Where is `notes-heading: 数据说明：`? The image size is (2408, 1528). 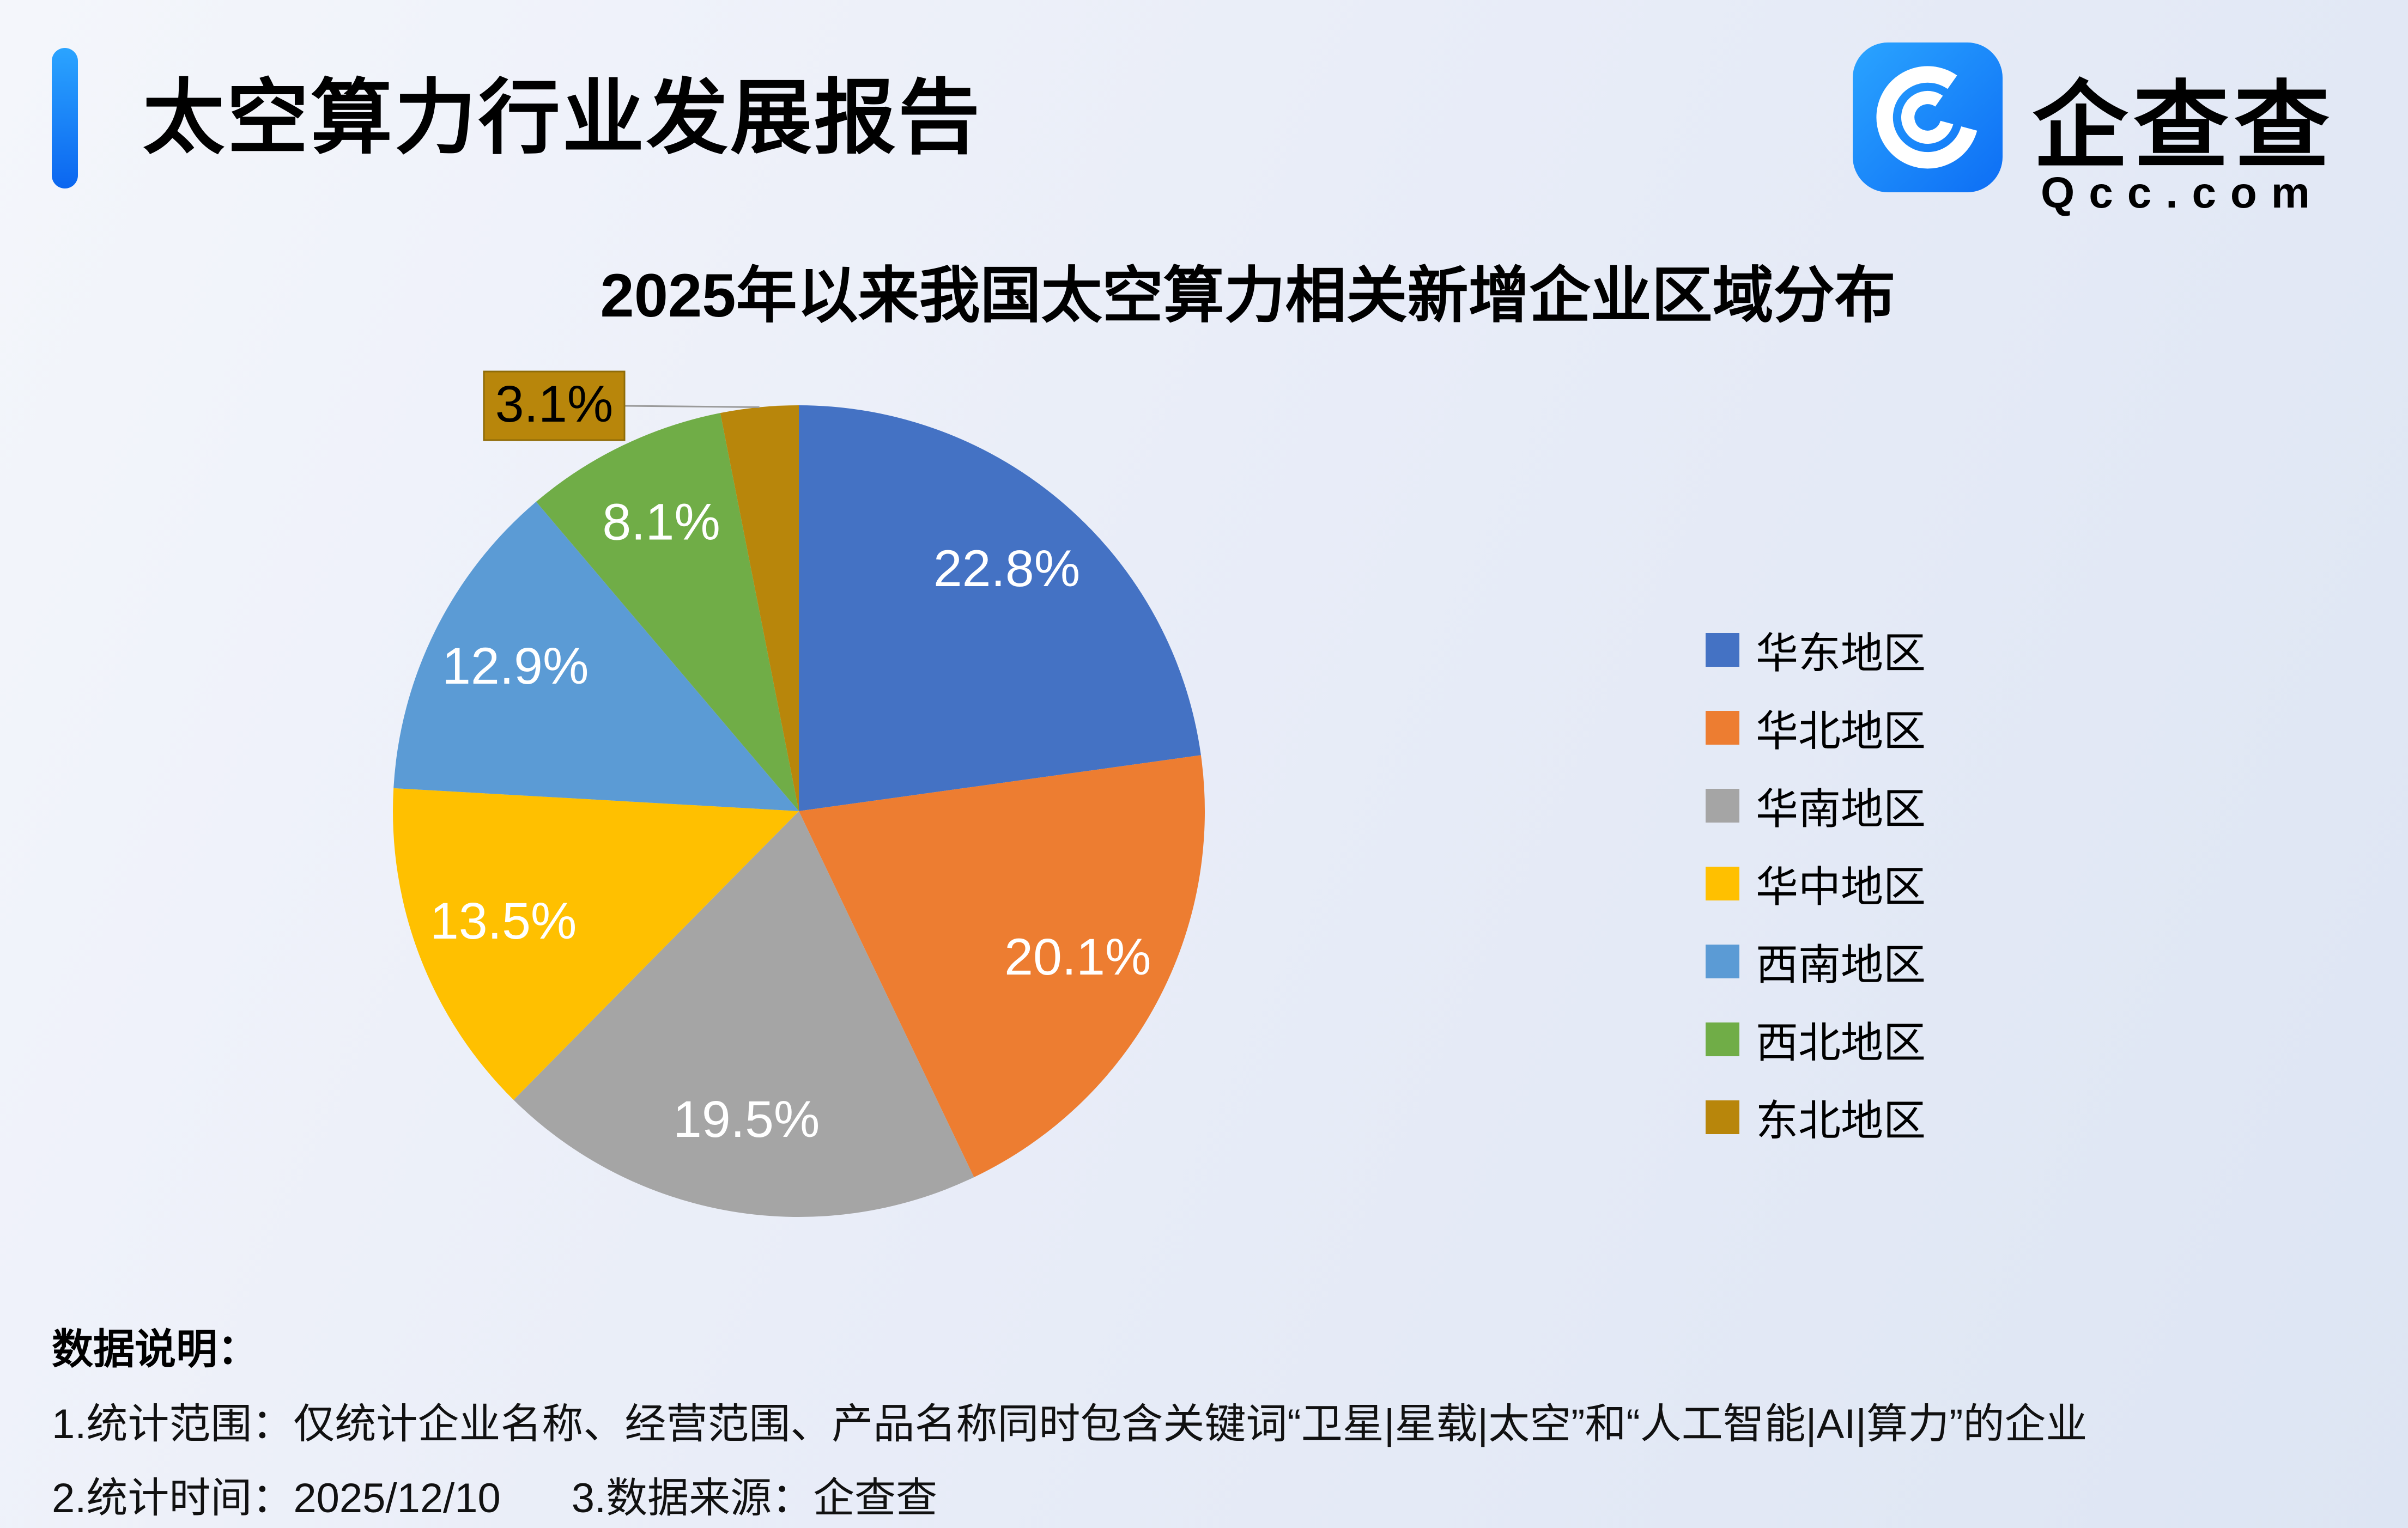
notes-heading: 数据说明： is located at coordinates (155, 1350).